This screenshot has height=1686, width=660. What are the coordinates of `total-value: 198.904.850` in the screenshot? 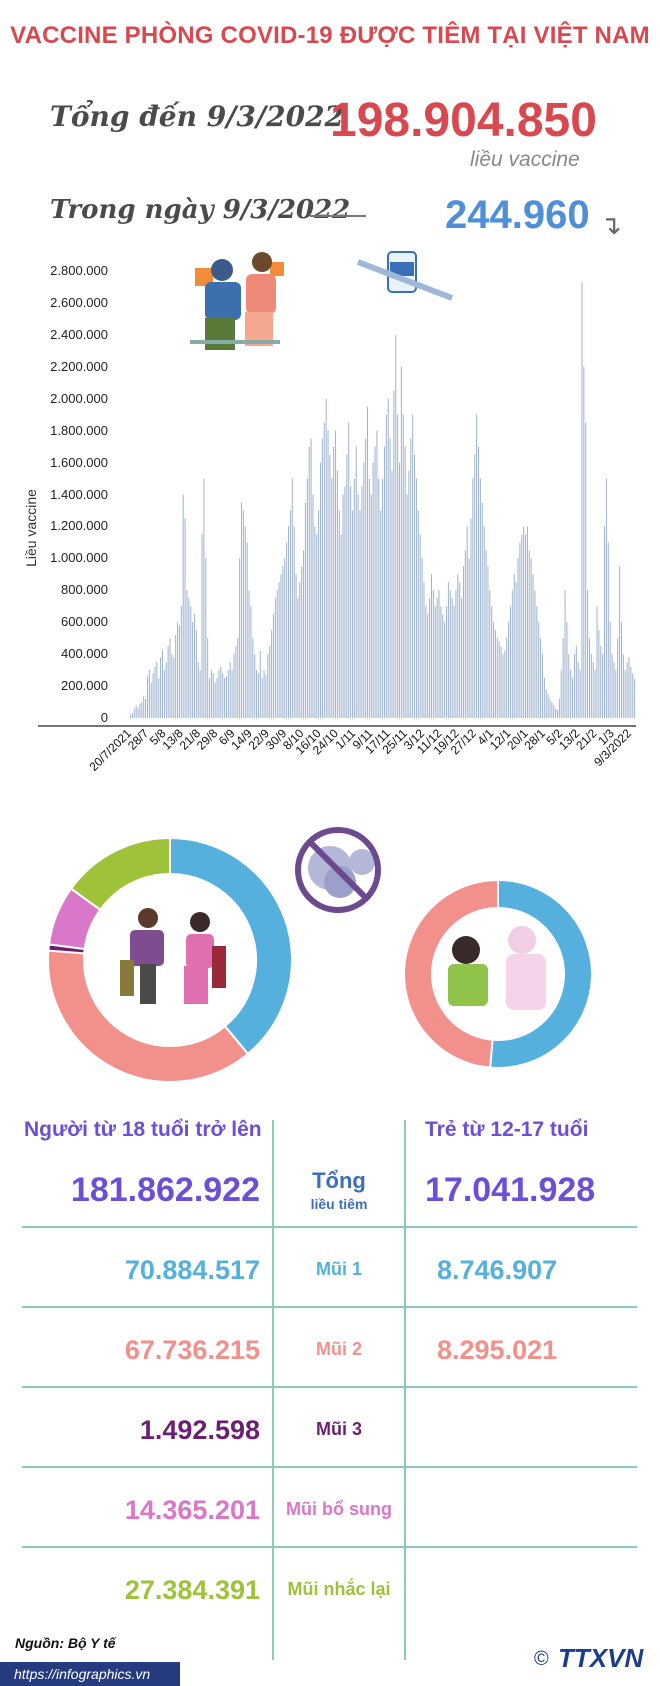 It's located at (463, 120).